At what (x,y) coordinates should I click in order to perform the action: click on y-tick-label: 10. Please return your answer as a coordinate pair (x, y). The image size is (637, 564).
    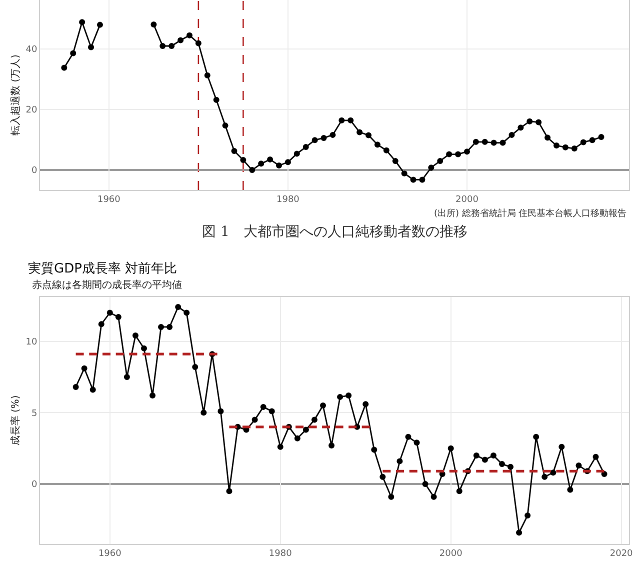
    Looking at the image, I should click on (32, 342).